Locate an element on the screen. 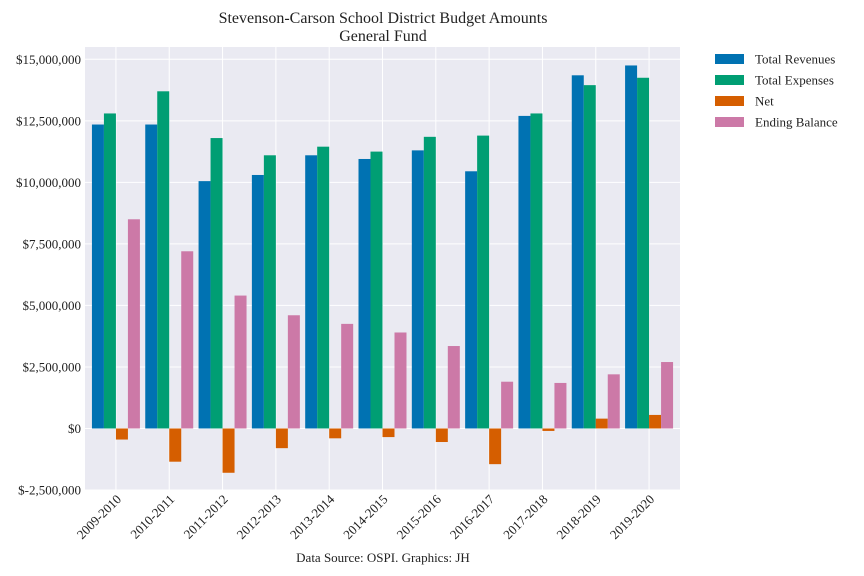 The image size is (864, 576). legend-item: Ending Balance is located at coordinates (776, 122).